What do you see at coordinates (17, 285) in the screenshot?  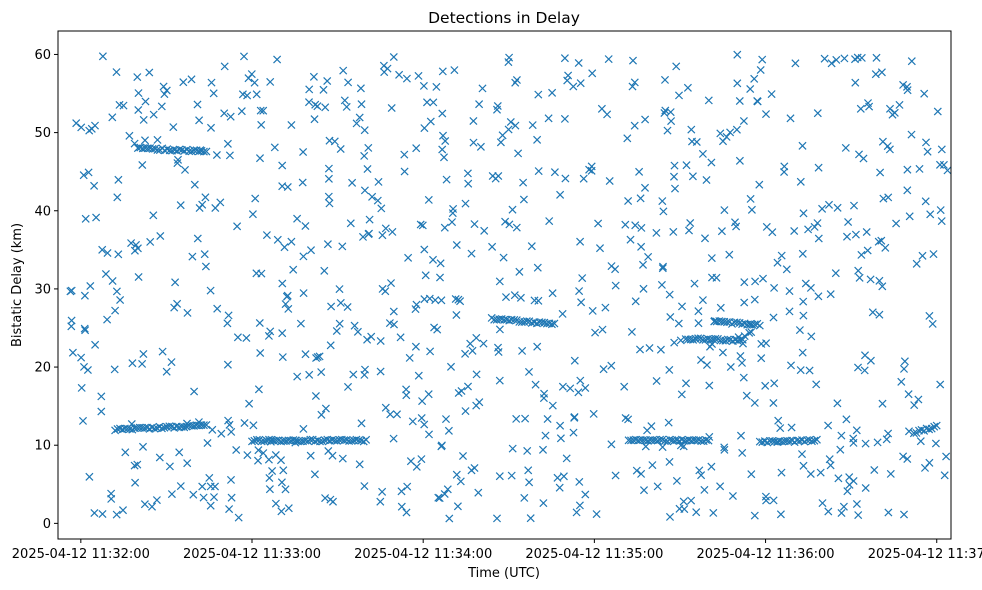 I see `y-axis-label: Bistatic Delay (km)` at bounding box center [17, 285].